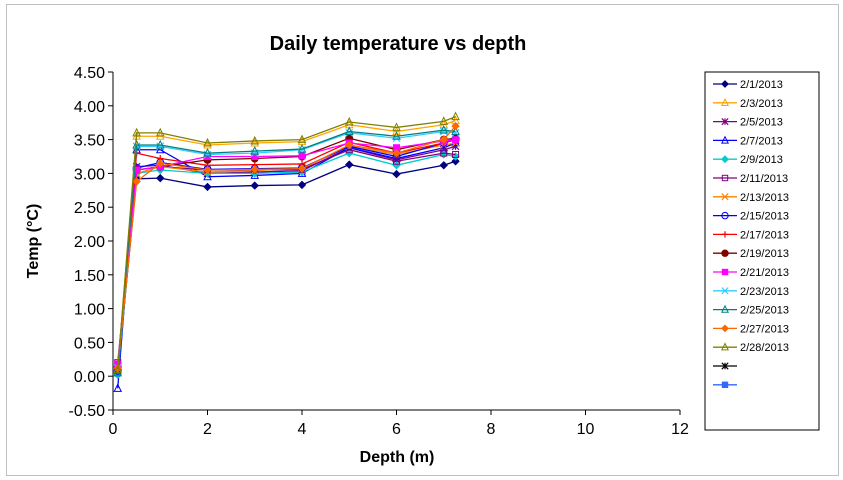 The width and height of the screenshot is (843, 480). I want to click on legend-item: 2/11/2013, so click(750, 179).